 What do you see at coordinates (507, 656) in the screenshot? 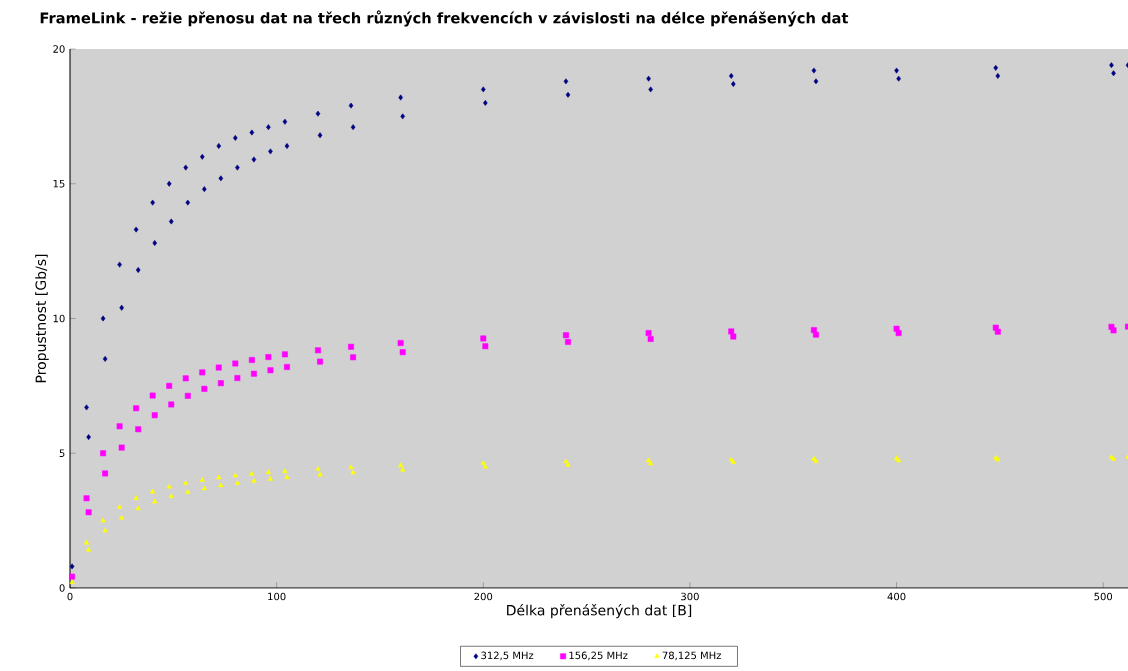
I see `legend-label: 312,5 MHz` at bounding box center [507, 656].